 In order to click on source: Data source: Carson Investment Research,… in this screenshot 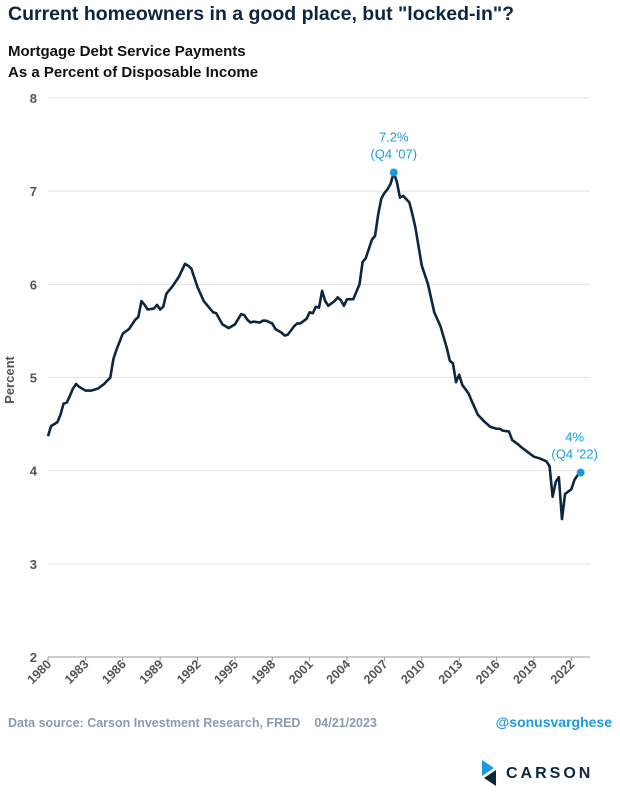, I will do `click(192, 723)`.